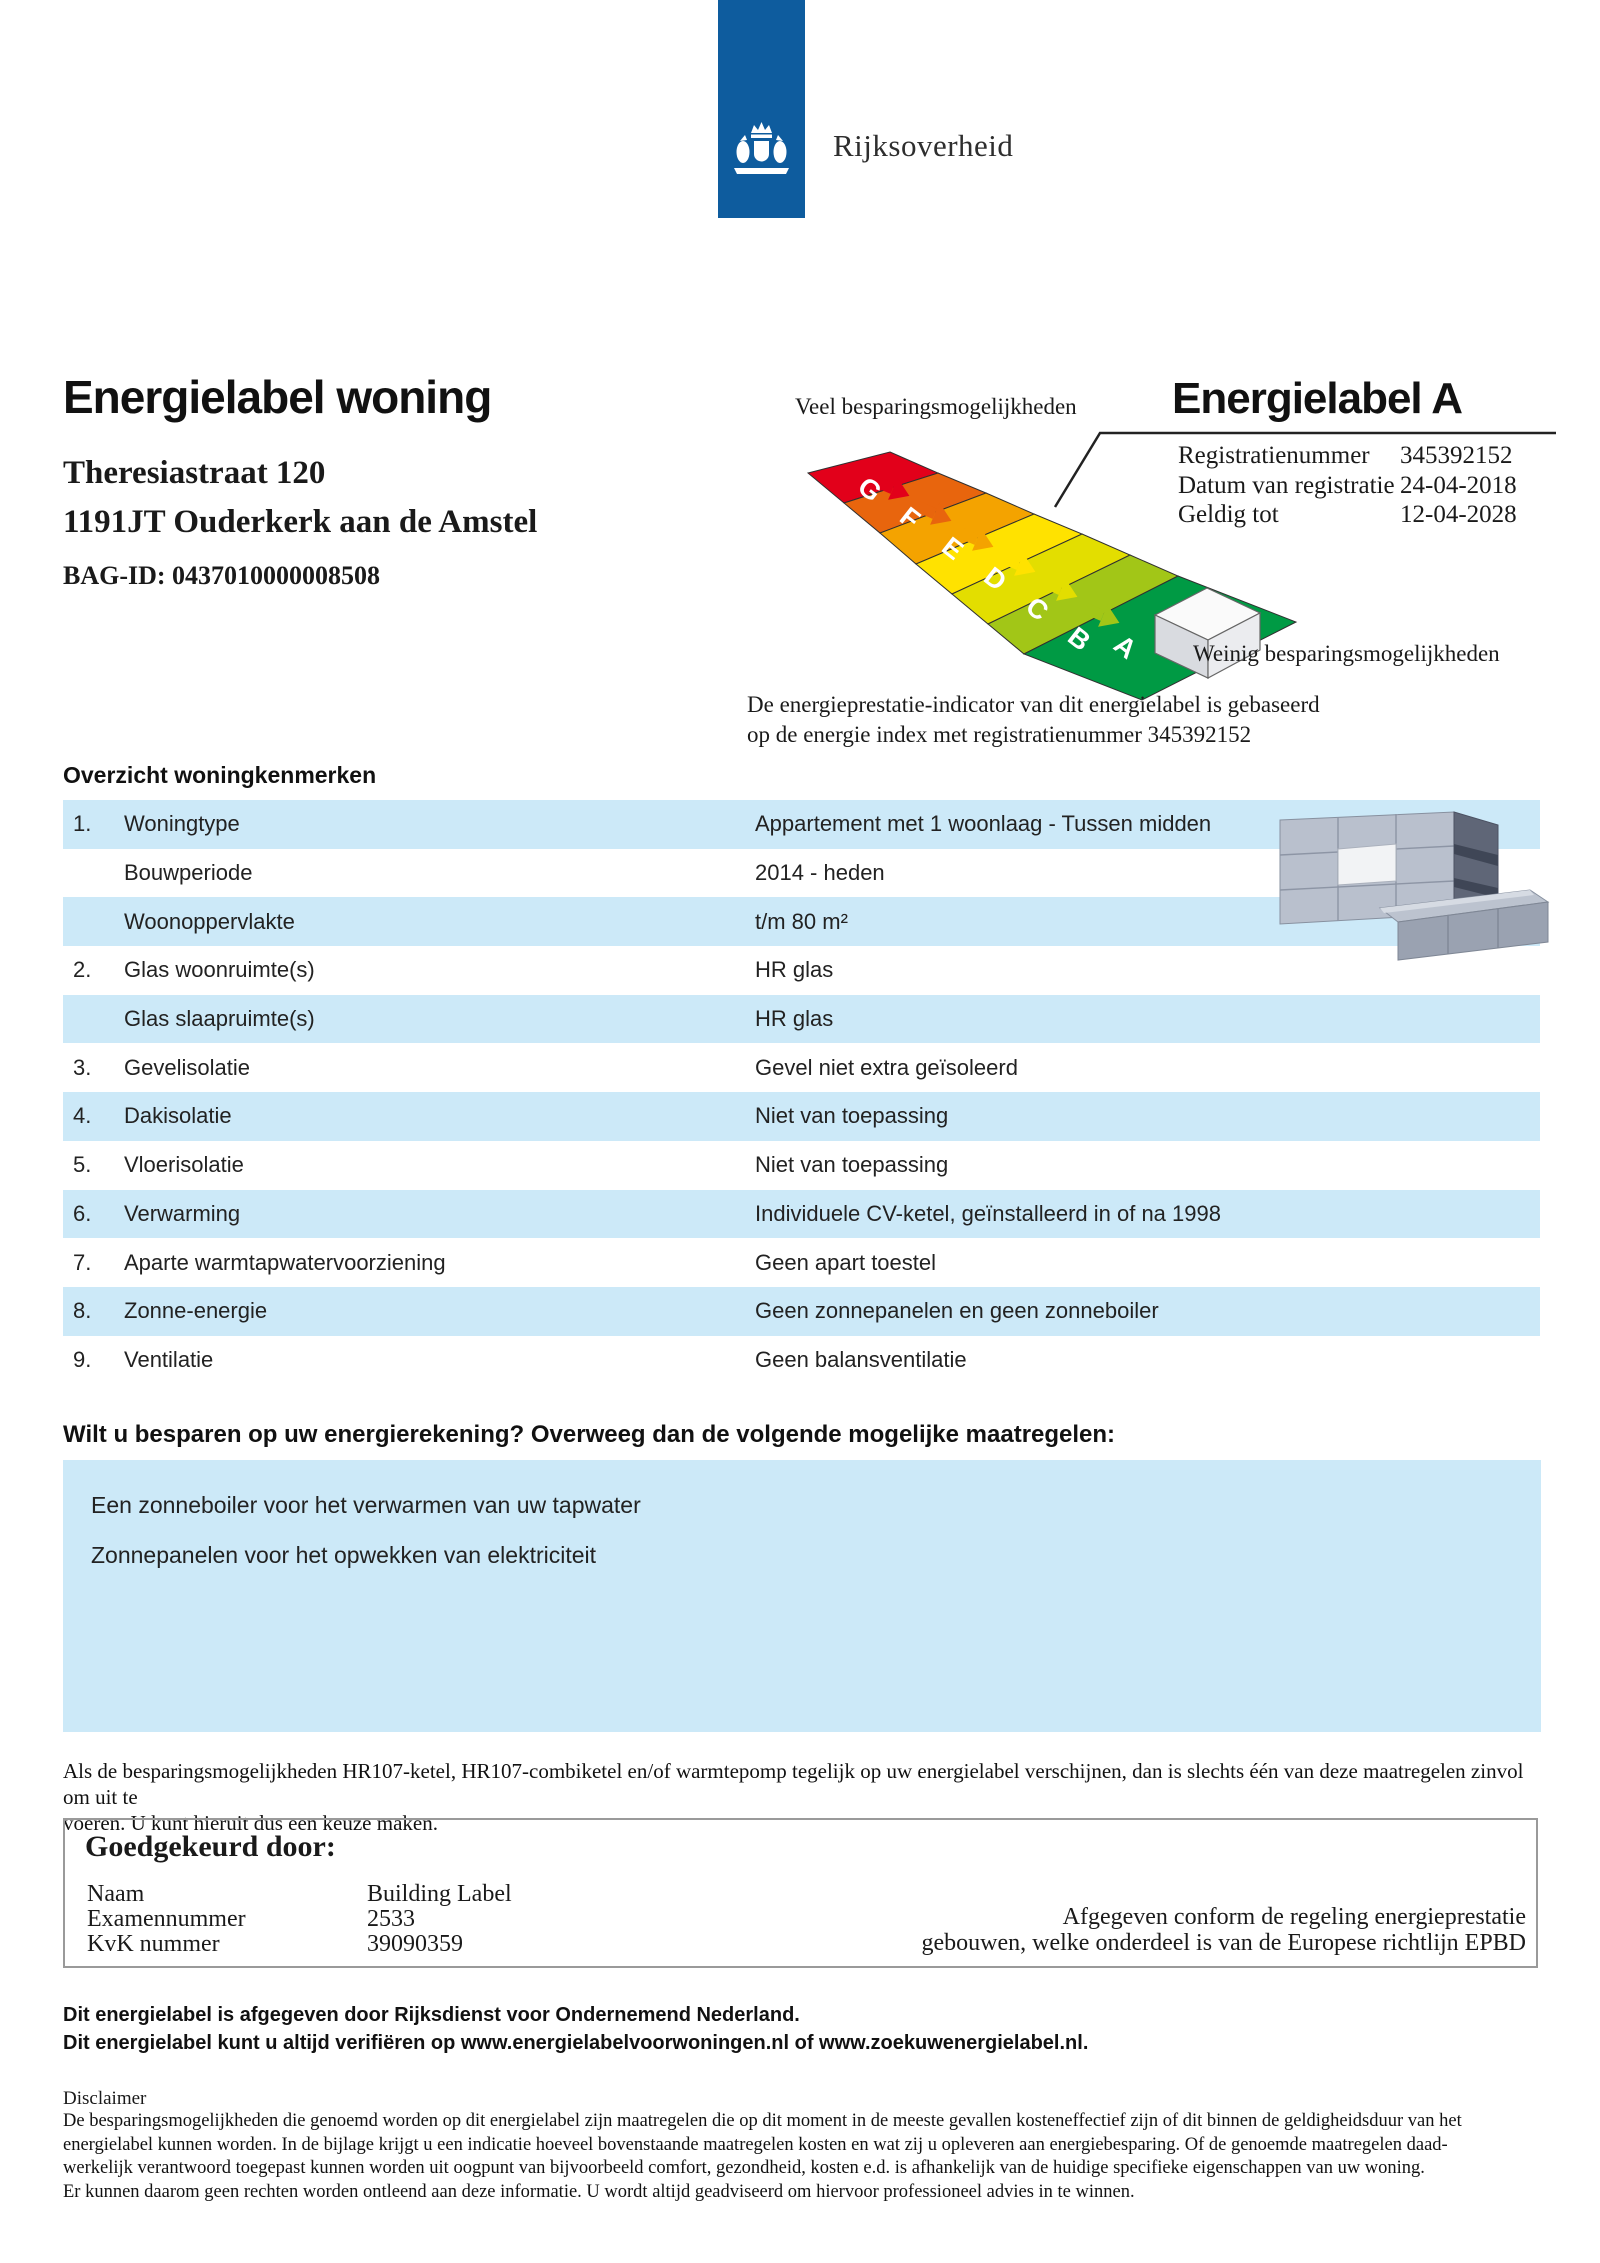 The height and width of the screenshot is (2263, 1600). Describe the element at coordinates (936, 406) in the screenshot. I see `veel-besparingsmogelijkheden-label: Veel besparingsmogelijkheden` at that location.